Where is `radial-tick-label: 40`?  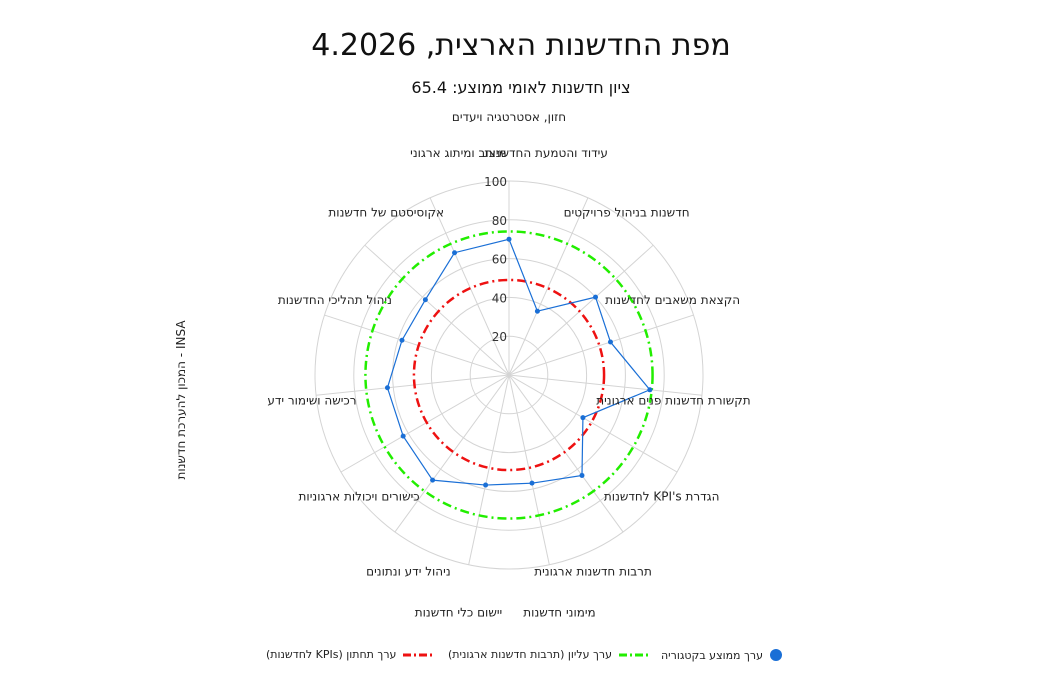
radial-tick-label: 40 is located at coordinates (499, 298).